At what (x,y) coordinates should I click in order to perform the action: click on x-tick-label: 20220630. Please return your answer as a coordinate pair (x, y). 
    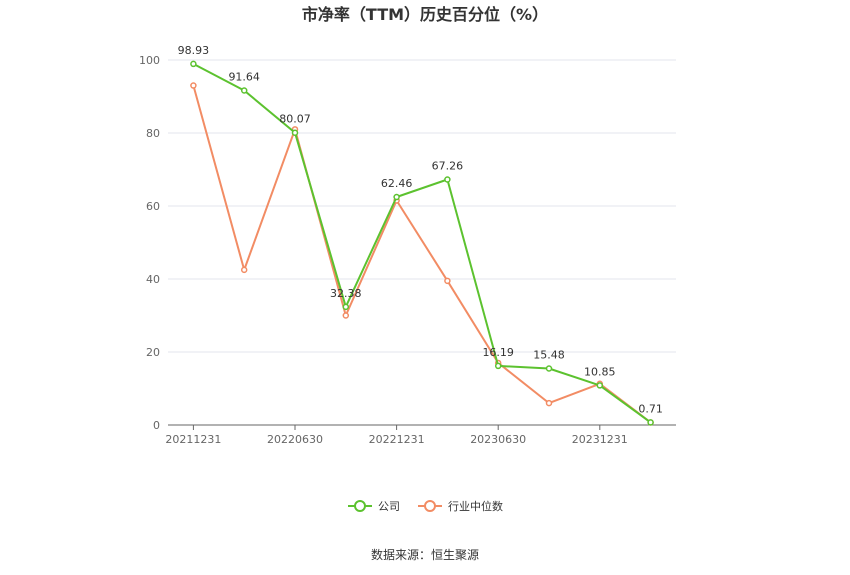
    Looking at the image, I should click on (295, 439).